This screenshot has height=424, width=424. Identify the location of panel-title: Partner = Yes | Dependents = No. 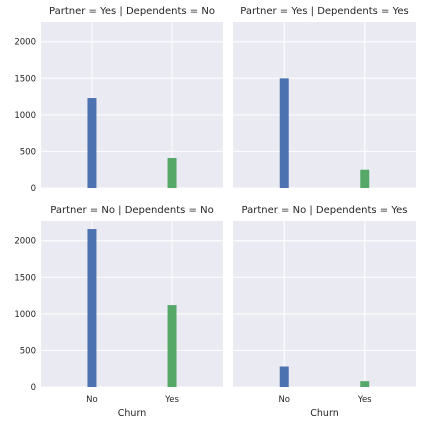
(132, 11).